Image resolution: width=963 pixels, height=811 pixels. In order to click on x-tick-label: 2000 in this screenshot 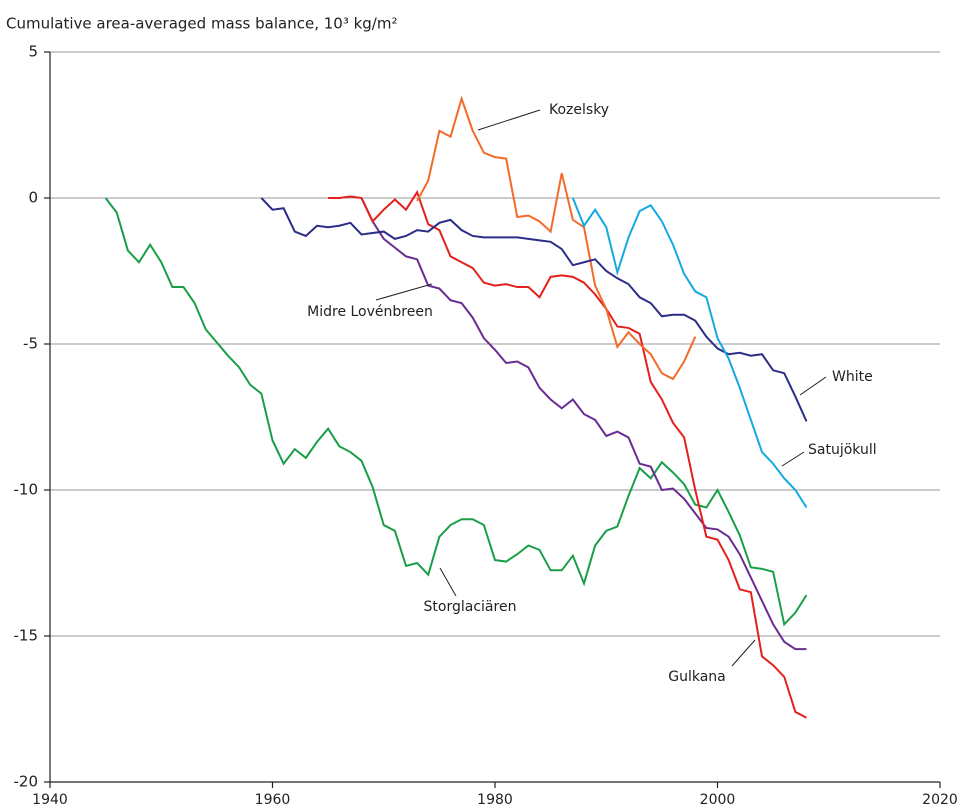, I will do `click(718, 800)`.